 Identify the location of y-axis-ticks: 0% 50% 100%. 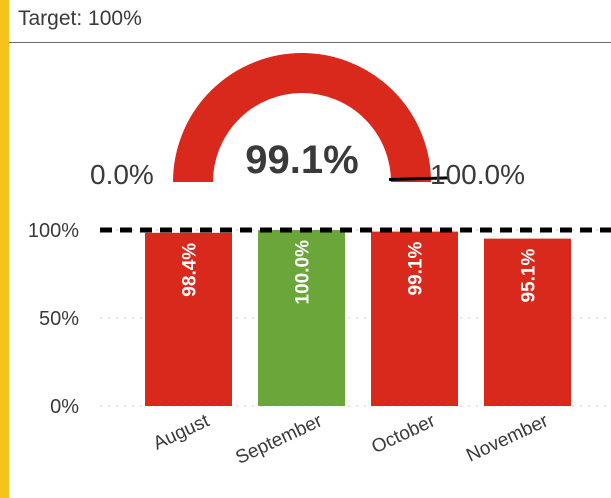
(53, 319).